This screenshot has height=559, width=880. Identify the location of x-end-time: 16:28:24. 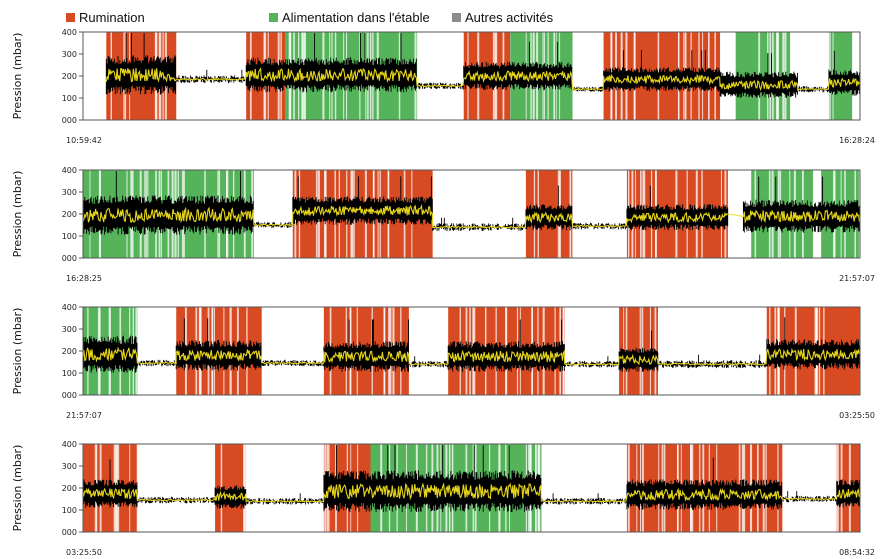
(857, 140).